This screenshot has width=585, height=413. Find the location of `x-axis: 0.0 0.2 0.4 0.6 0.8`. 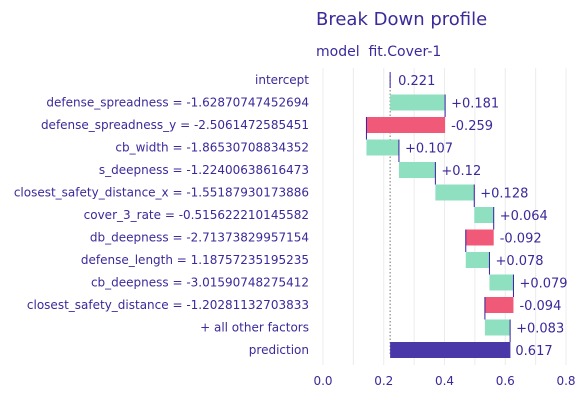

x-axis: 0.0 0.2 0.4 0.6 0.8 is located at coordinates (444, 381).